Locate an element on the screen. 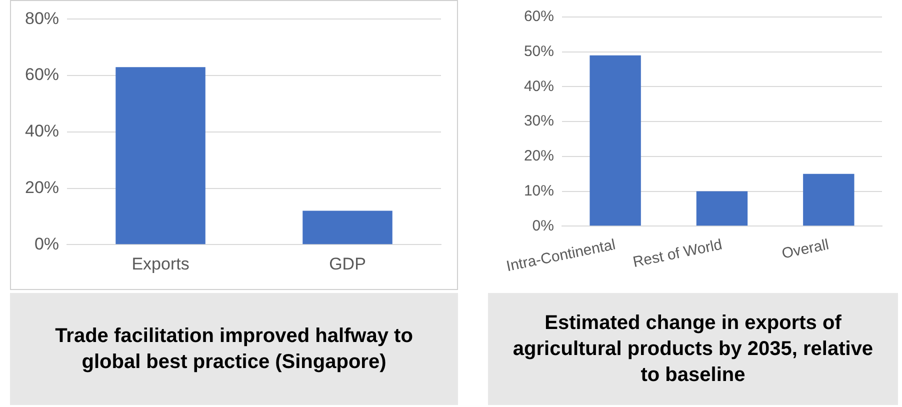  y-tick-label: 30% is located at coordinates (539, 121).